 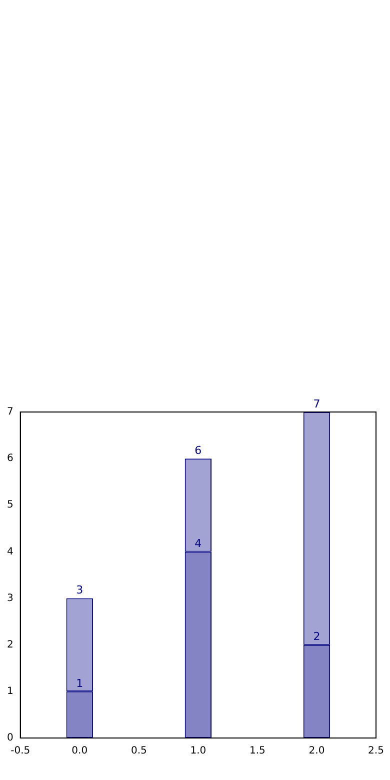 I want to click on data-label: 1, so click(x=80, y=683).